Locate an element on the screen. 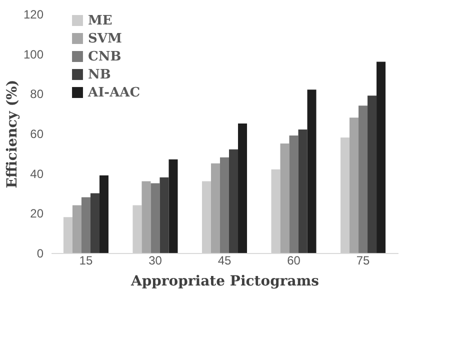 Image resolution: width=474 pixels, height=358 pixels. y-axis-title: Efficiency (%) is located at coordinates (12, 134).